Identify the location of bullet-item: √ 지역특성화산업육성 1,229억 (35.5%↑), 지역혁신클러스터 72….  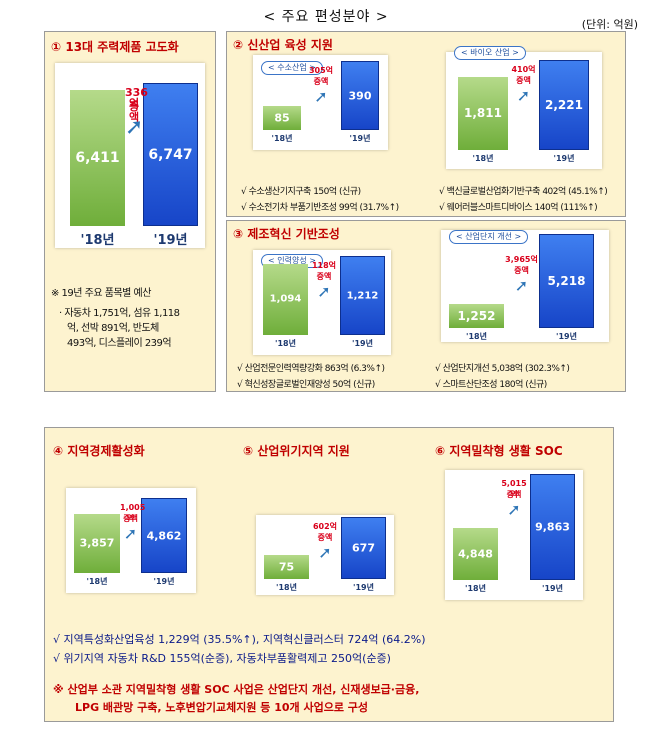
(239, 639).